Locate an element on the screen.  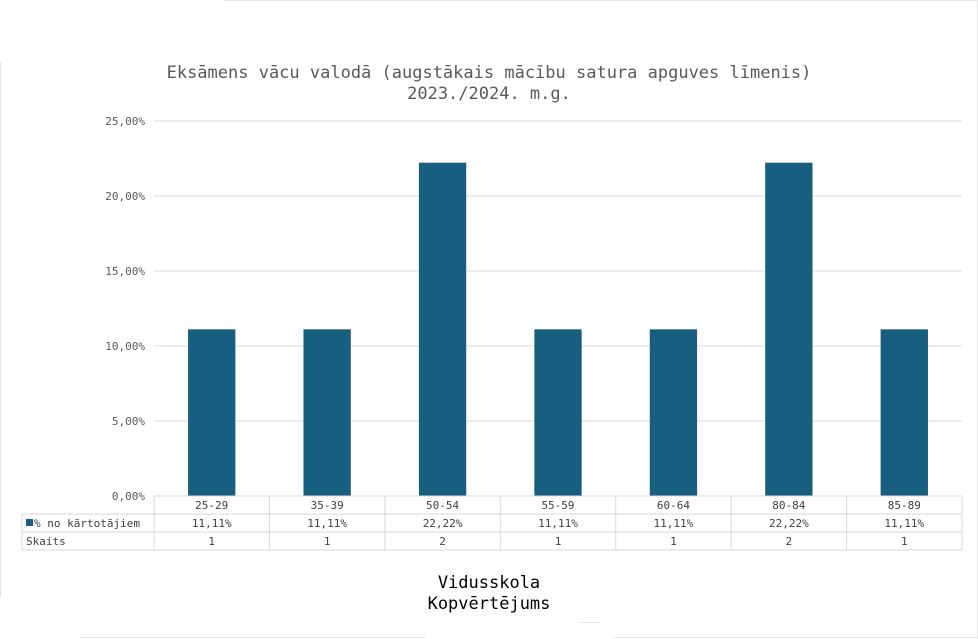
x-axis-title: Vidusskola Kopvērtējums is located at coordinates (489, 594).